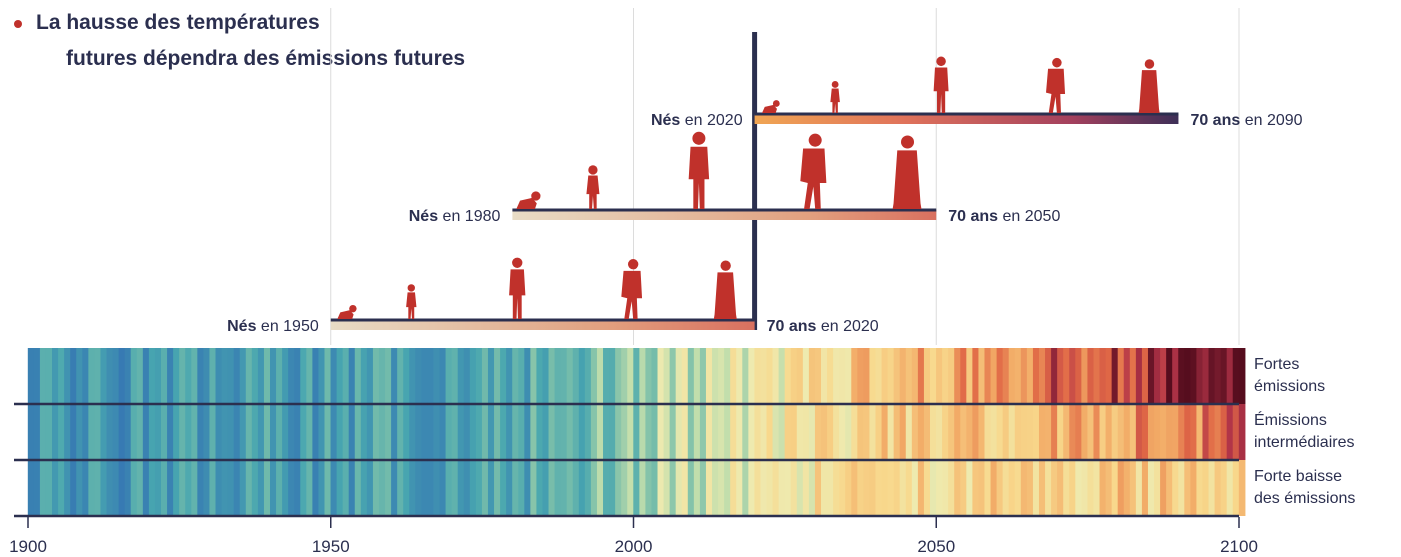 Image resolution: width=1401 pixels, height=557 pixels. Describe the element at coordinates (1078, 432) in the screenshot. I see `stripe-intermediate-2073` at that location.